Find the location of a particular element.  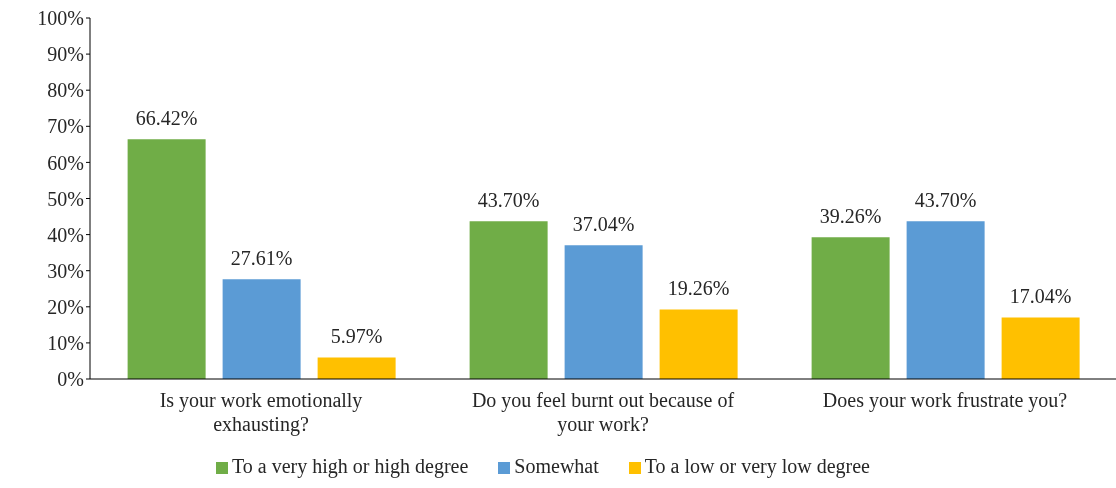

y-tick-label: 0% is located at coordinates (70, 379).